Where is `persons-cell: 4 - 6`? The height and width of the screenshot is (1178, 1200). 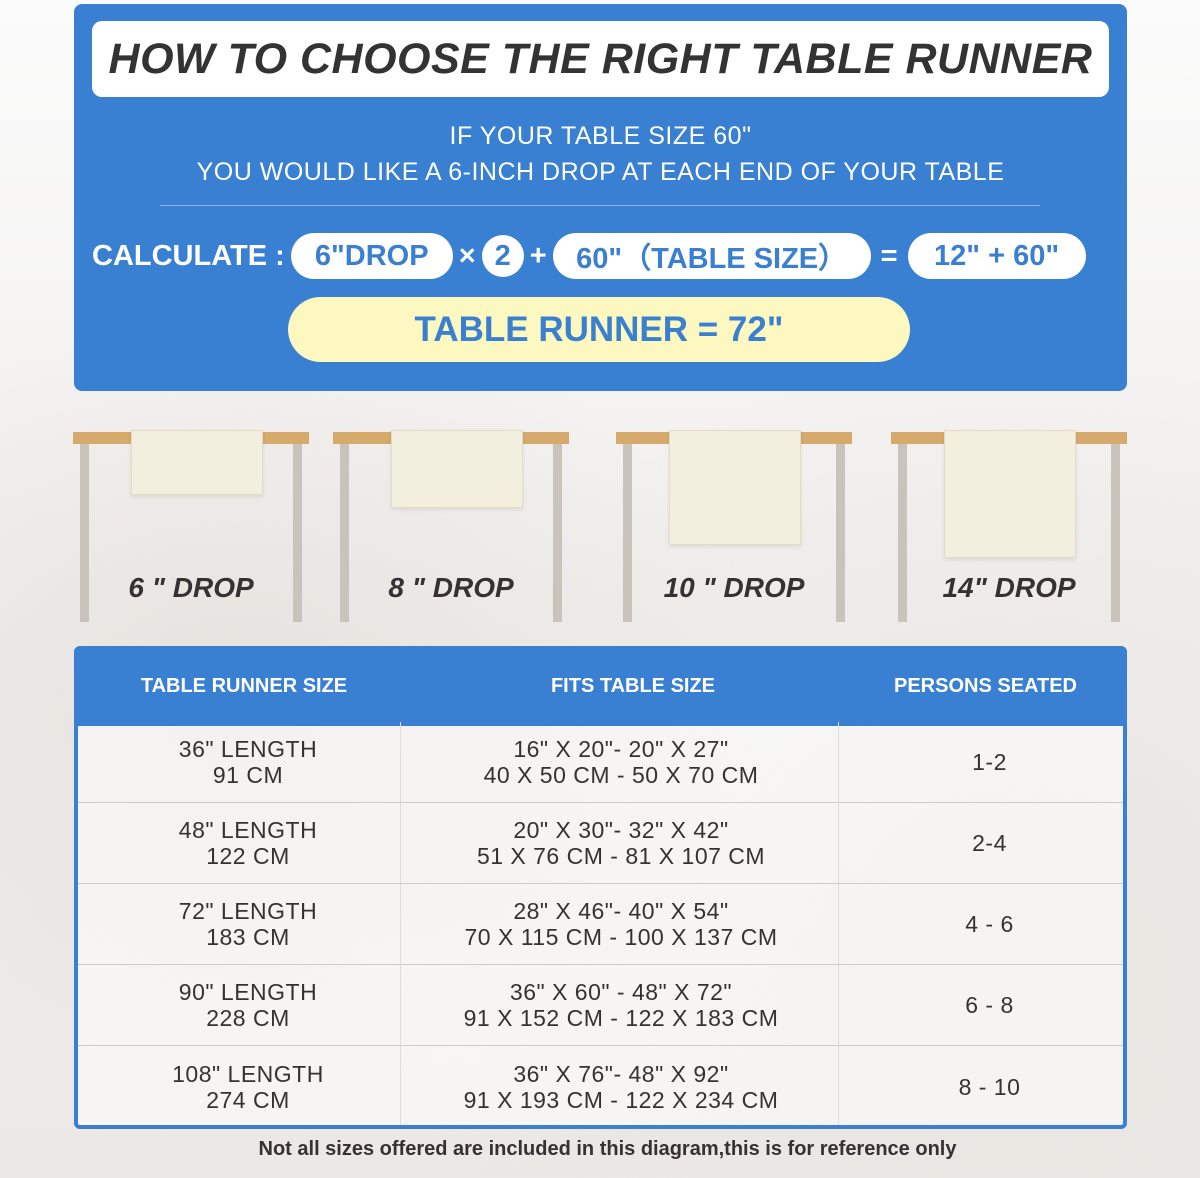 persons-cell: 4 - 6 is located at coordinates (989, 924).